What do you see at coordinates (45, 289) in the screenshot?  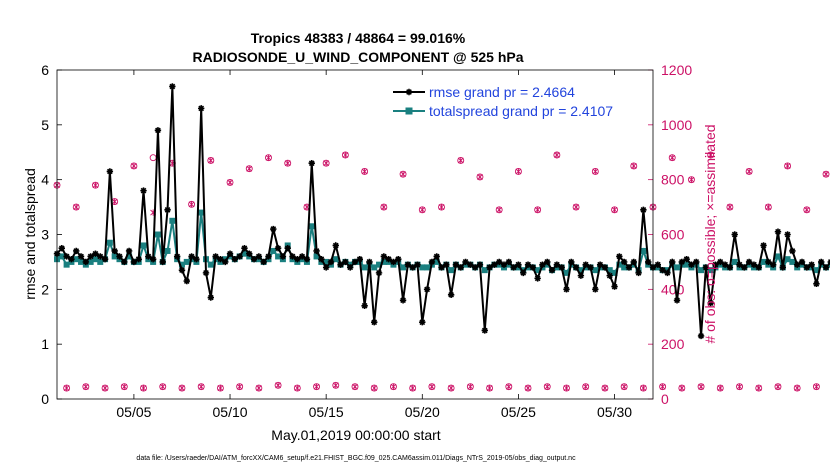 I see `y-left-tick-label: 2` at bounding box center [45, 289].